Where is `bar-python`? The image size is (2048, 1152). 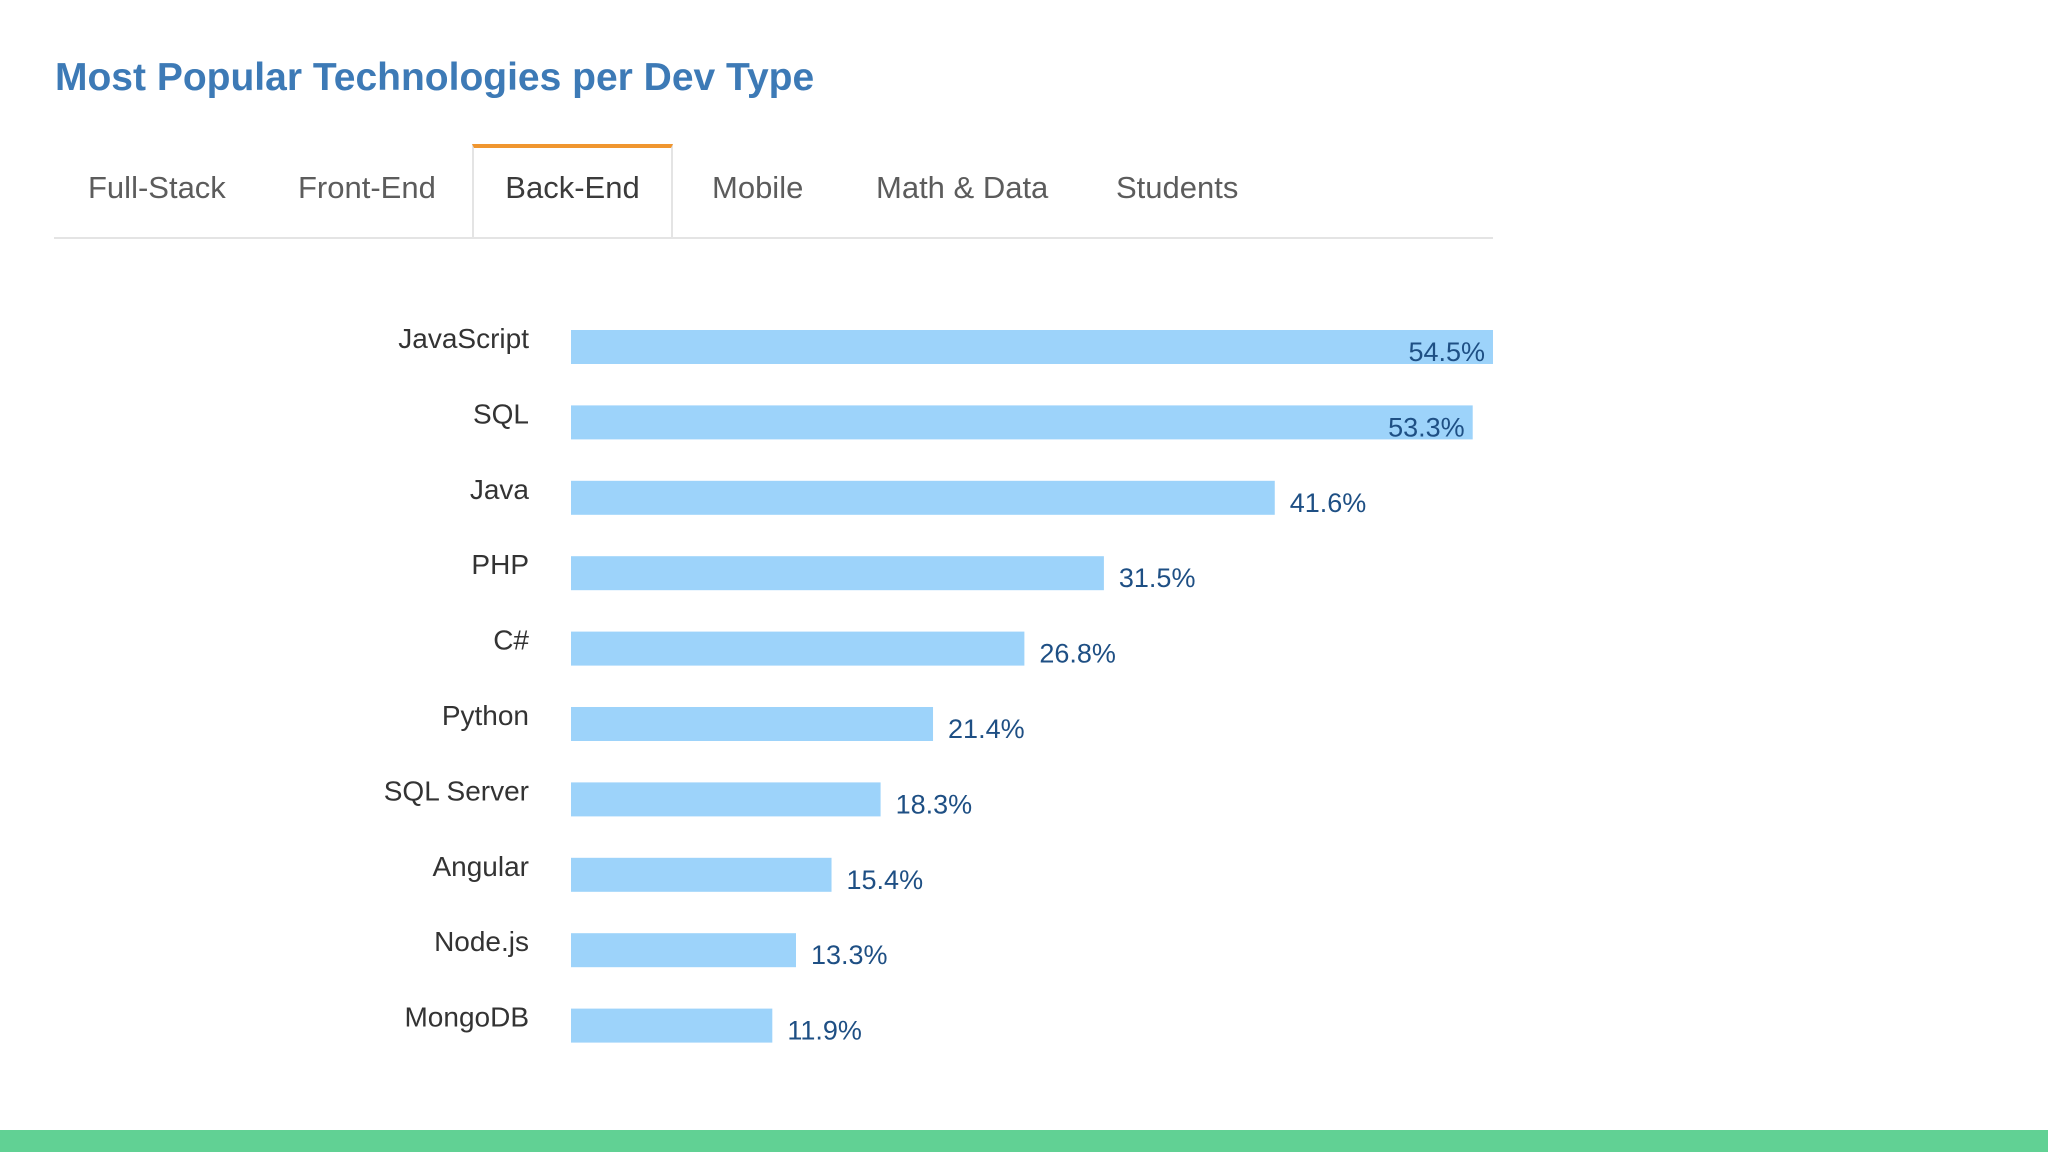
bar-python is located at coordinates (752, 724).